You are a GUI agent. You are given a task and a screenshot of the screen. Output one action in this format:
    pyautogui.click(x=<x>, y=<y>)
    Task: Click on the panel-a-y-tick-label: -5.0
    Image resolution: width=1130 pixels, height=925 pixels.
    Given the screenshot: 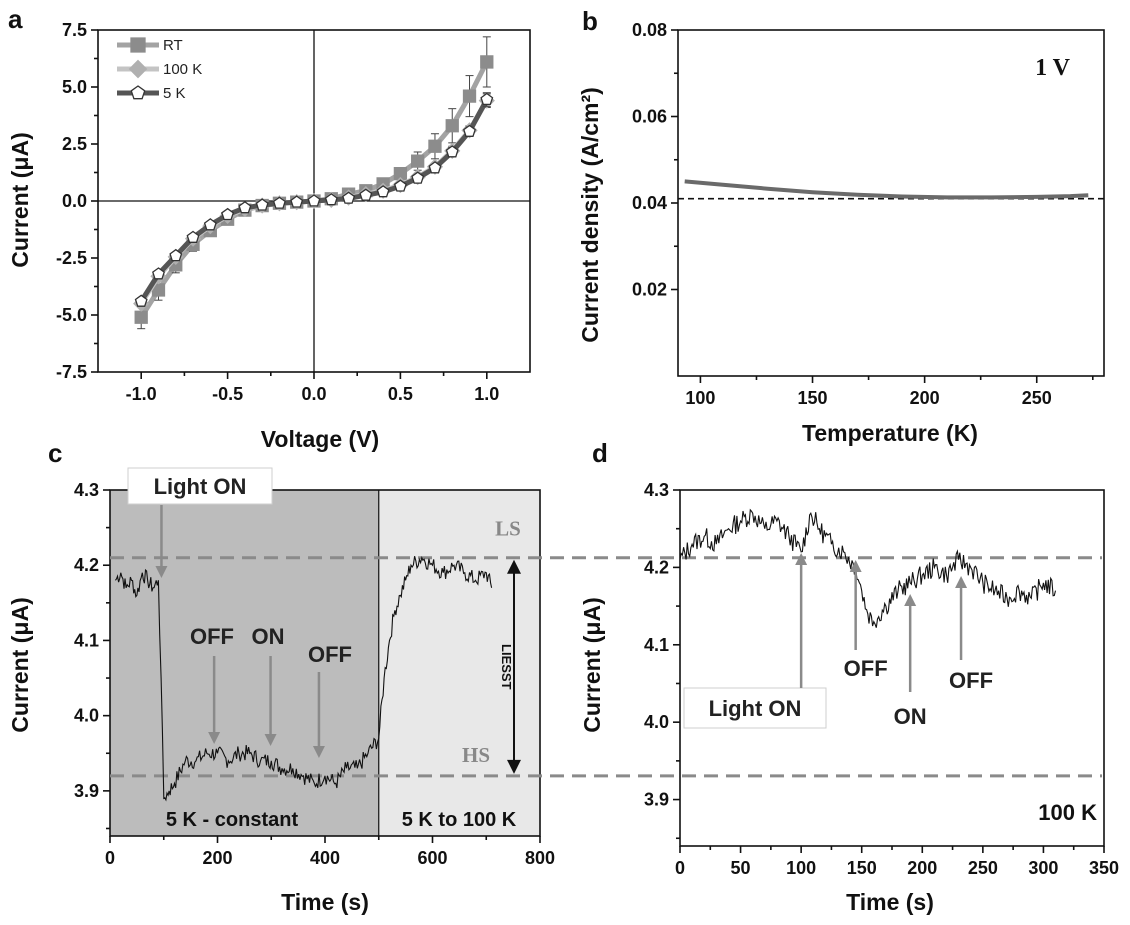 What is the action you would take?
    pyautogui.click(x=71, y=315)
    